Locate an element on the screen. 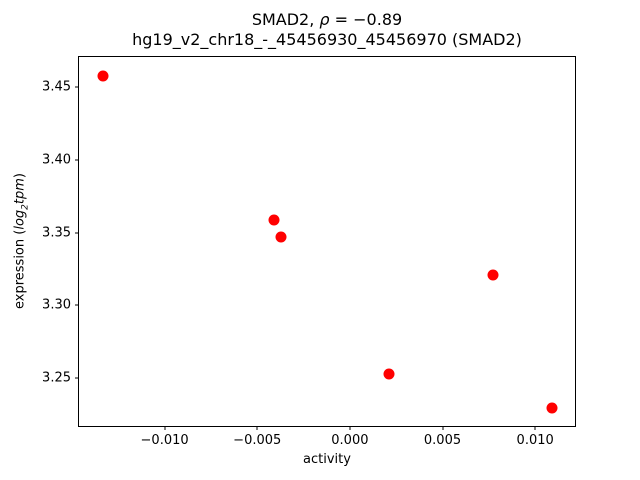 The width and height of the screenshot is (640, 480). y-tick-label: 3.25 is located at coordinates (56, 378).